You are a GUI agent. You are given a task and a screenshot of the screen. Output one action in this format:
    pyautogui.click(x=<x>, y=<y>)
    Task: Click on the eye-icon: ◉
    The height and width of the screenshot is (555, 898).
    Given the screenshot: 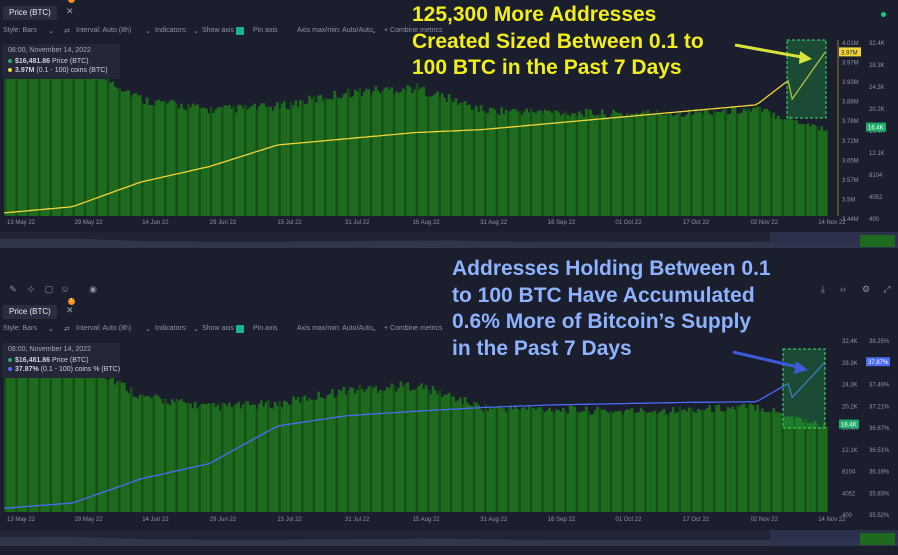 What is the action you would take?
    pyautogui.click(x=93, y=289)
    